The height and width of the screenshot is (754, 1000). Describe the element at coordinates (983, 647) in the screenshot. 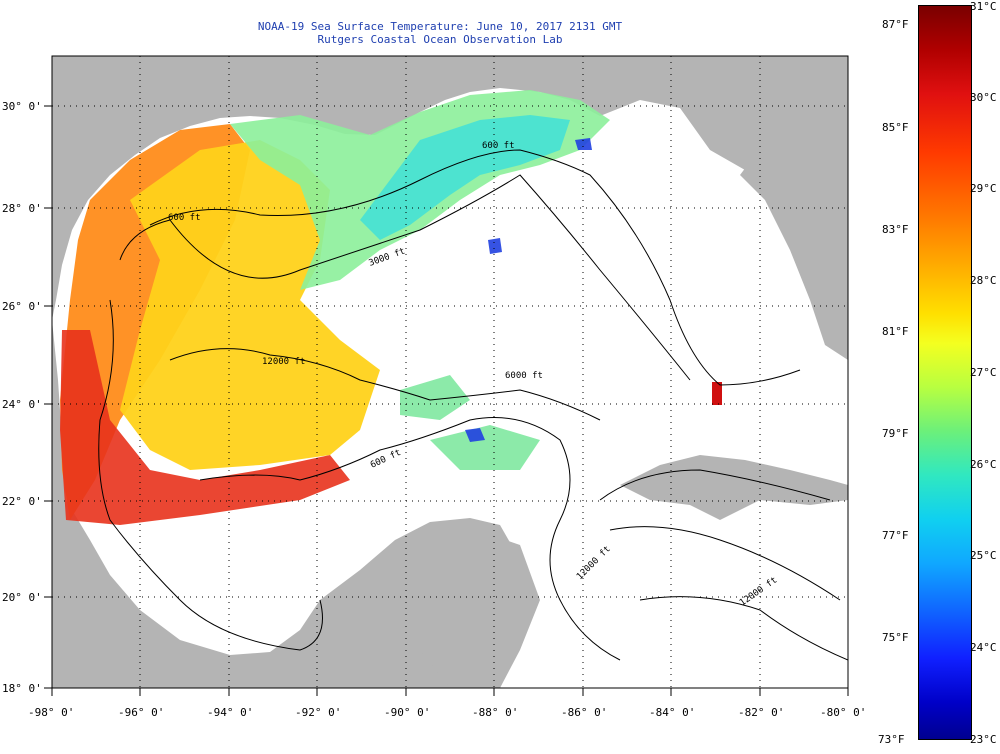

I see `colorbar-label-c: 24°C` at that location.